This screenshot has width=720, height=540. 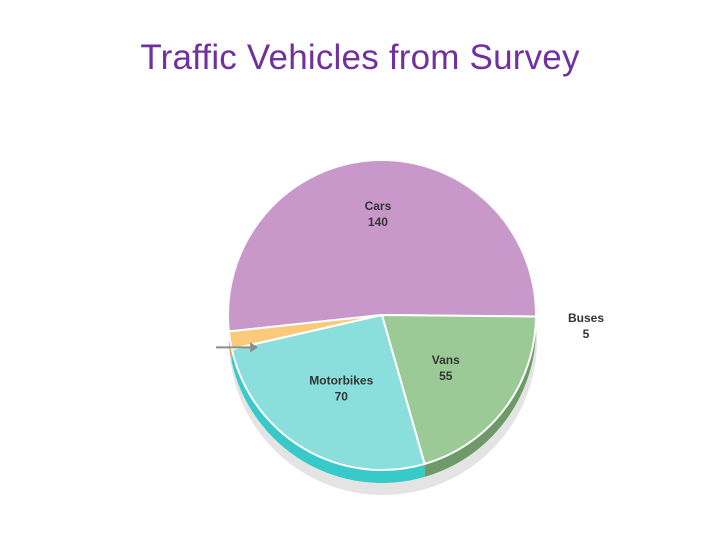 I want to click on pie-callout-arrow-buses, so click(x=254, y=347).